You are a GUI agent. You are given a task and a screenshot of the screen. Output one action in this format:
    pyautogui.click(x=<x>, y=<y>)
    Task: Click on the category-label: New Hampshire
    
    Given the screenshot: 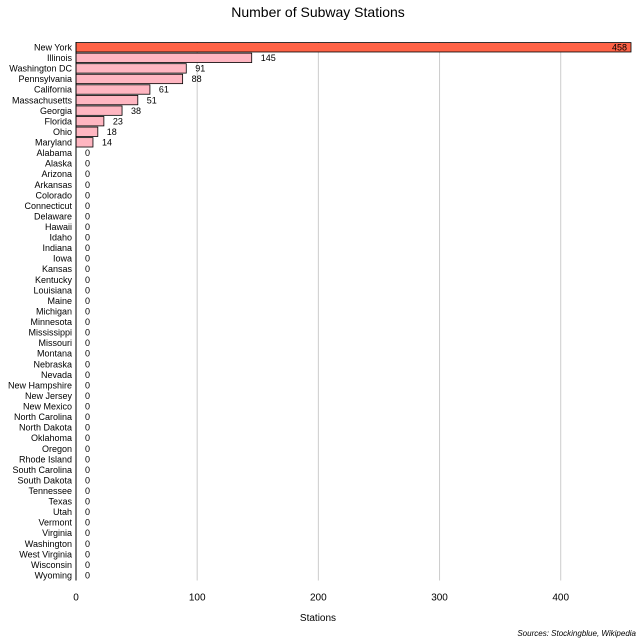 What is the action you would take?
    pyautogui.click(x=40, y=385)
    